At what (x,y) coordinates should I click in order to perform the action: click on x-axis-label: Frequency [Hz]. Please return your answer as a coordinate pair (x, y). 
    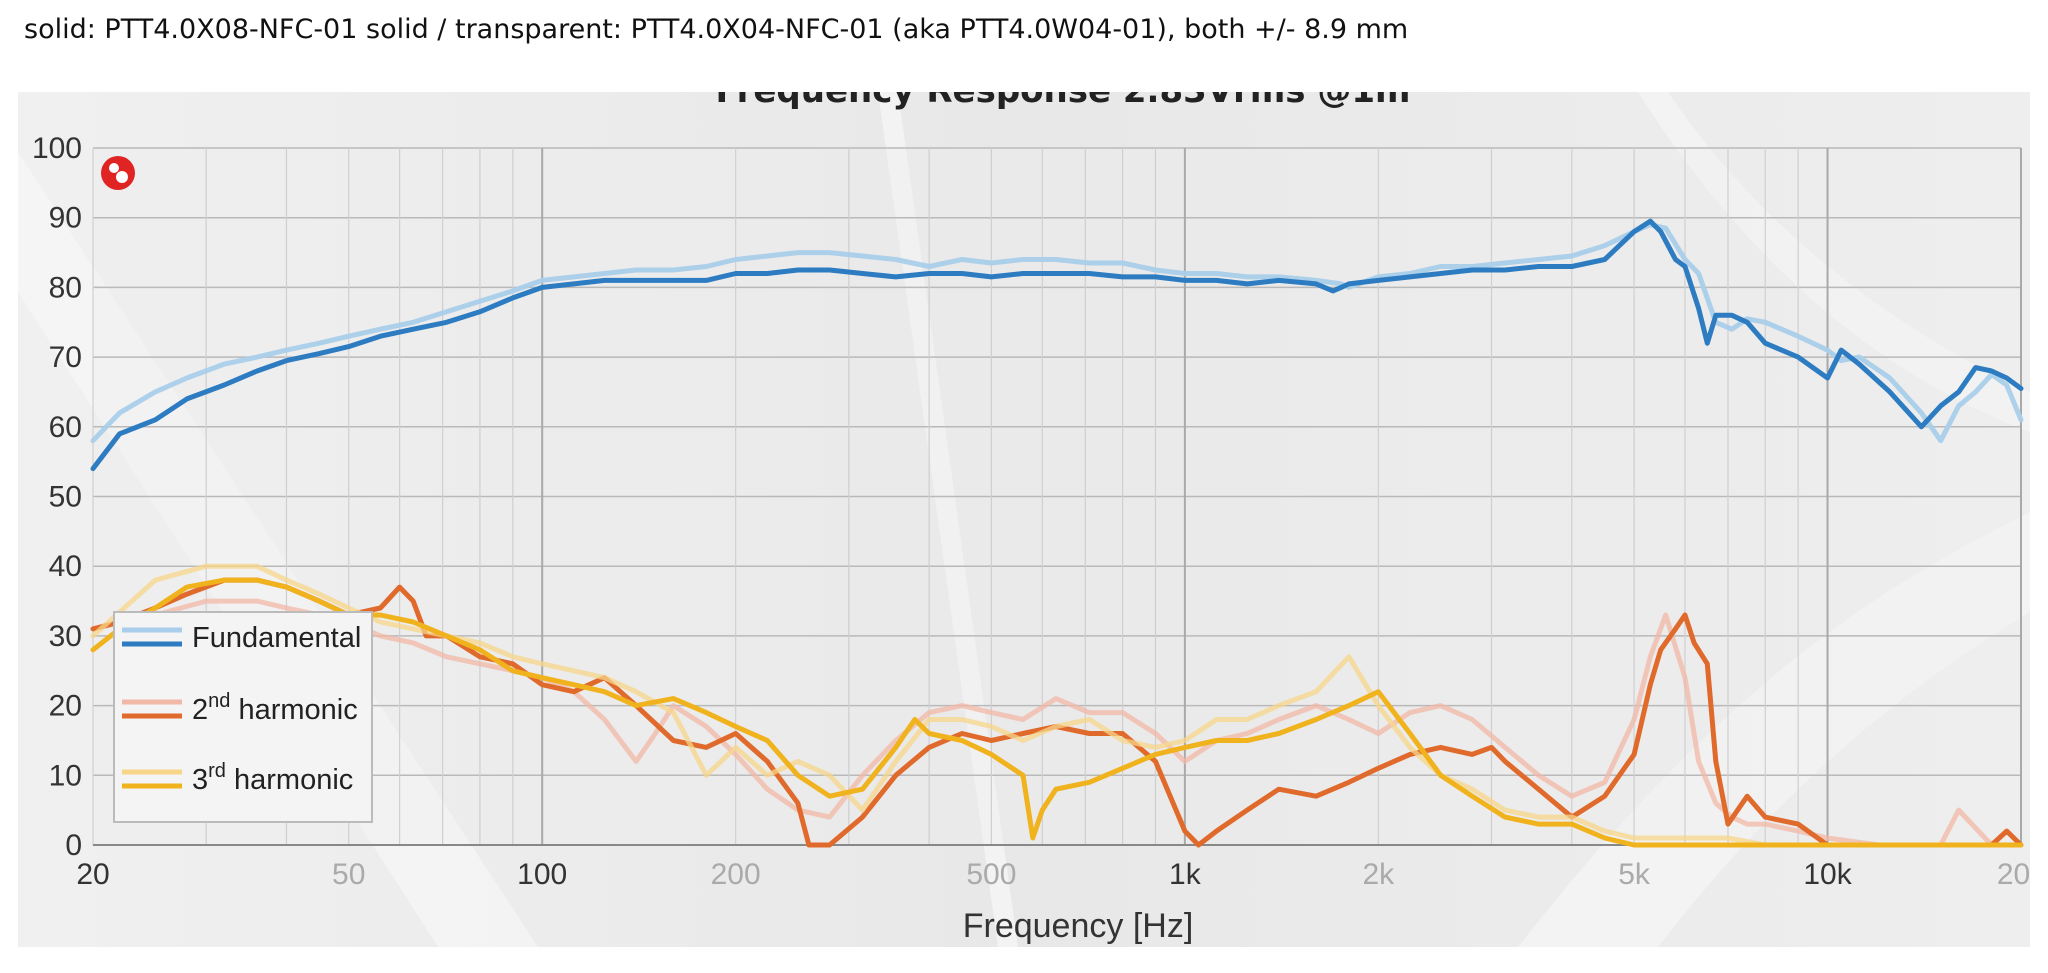
    Looking at the image, I should click on (1078, 926).